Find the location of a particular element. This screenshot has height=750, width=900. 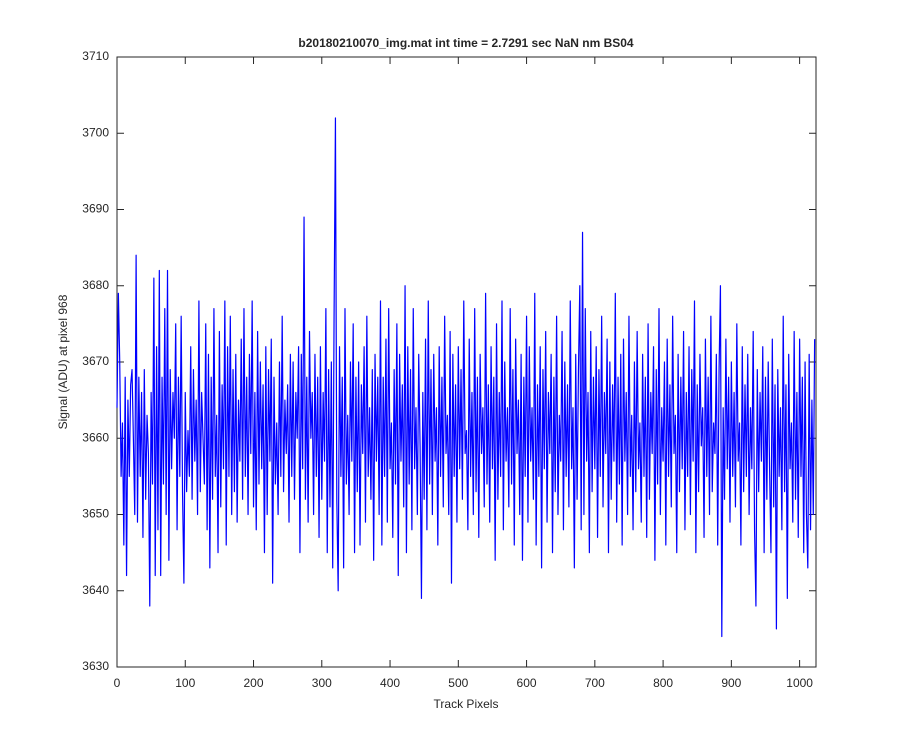

y-tick-label: 3630 is located at coordinates (95, 666).